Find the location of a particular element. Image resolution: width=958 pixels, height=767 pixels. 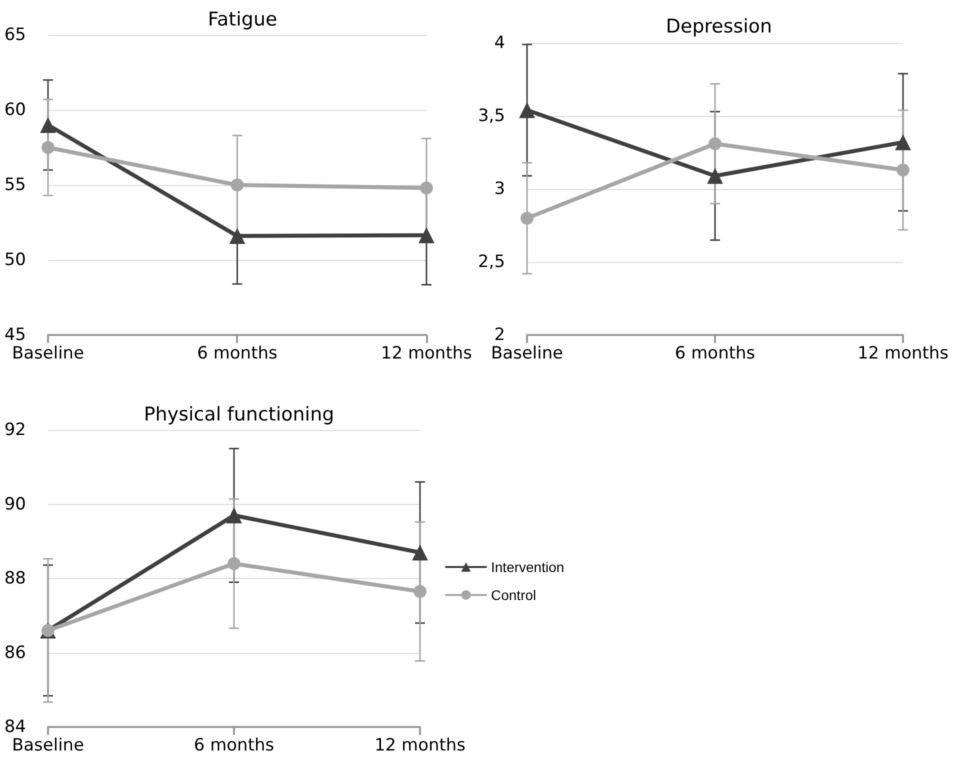

y-tick-label: 50 is located at coordinates (15, 260).